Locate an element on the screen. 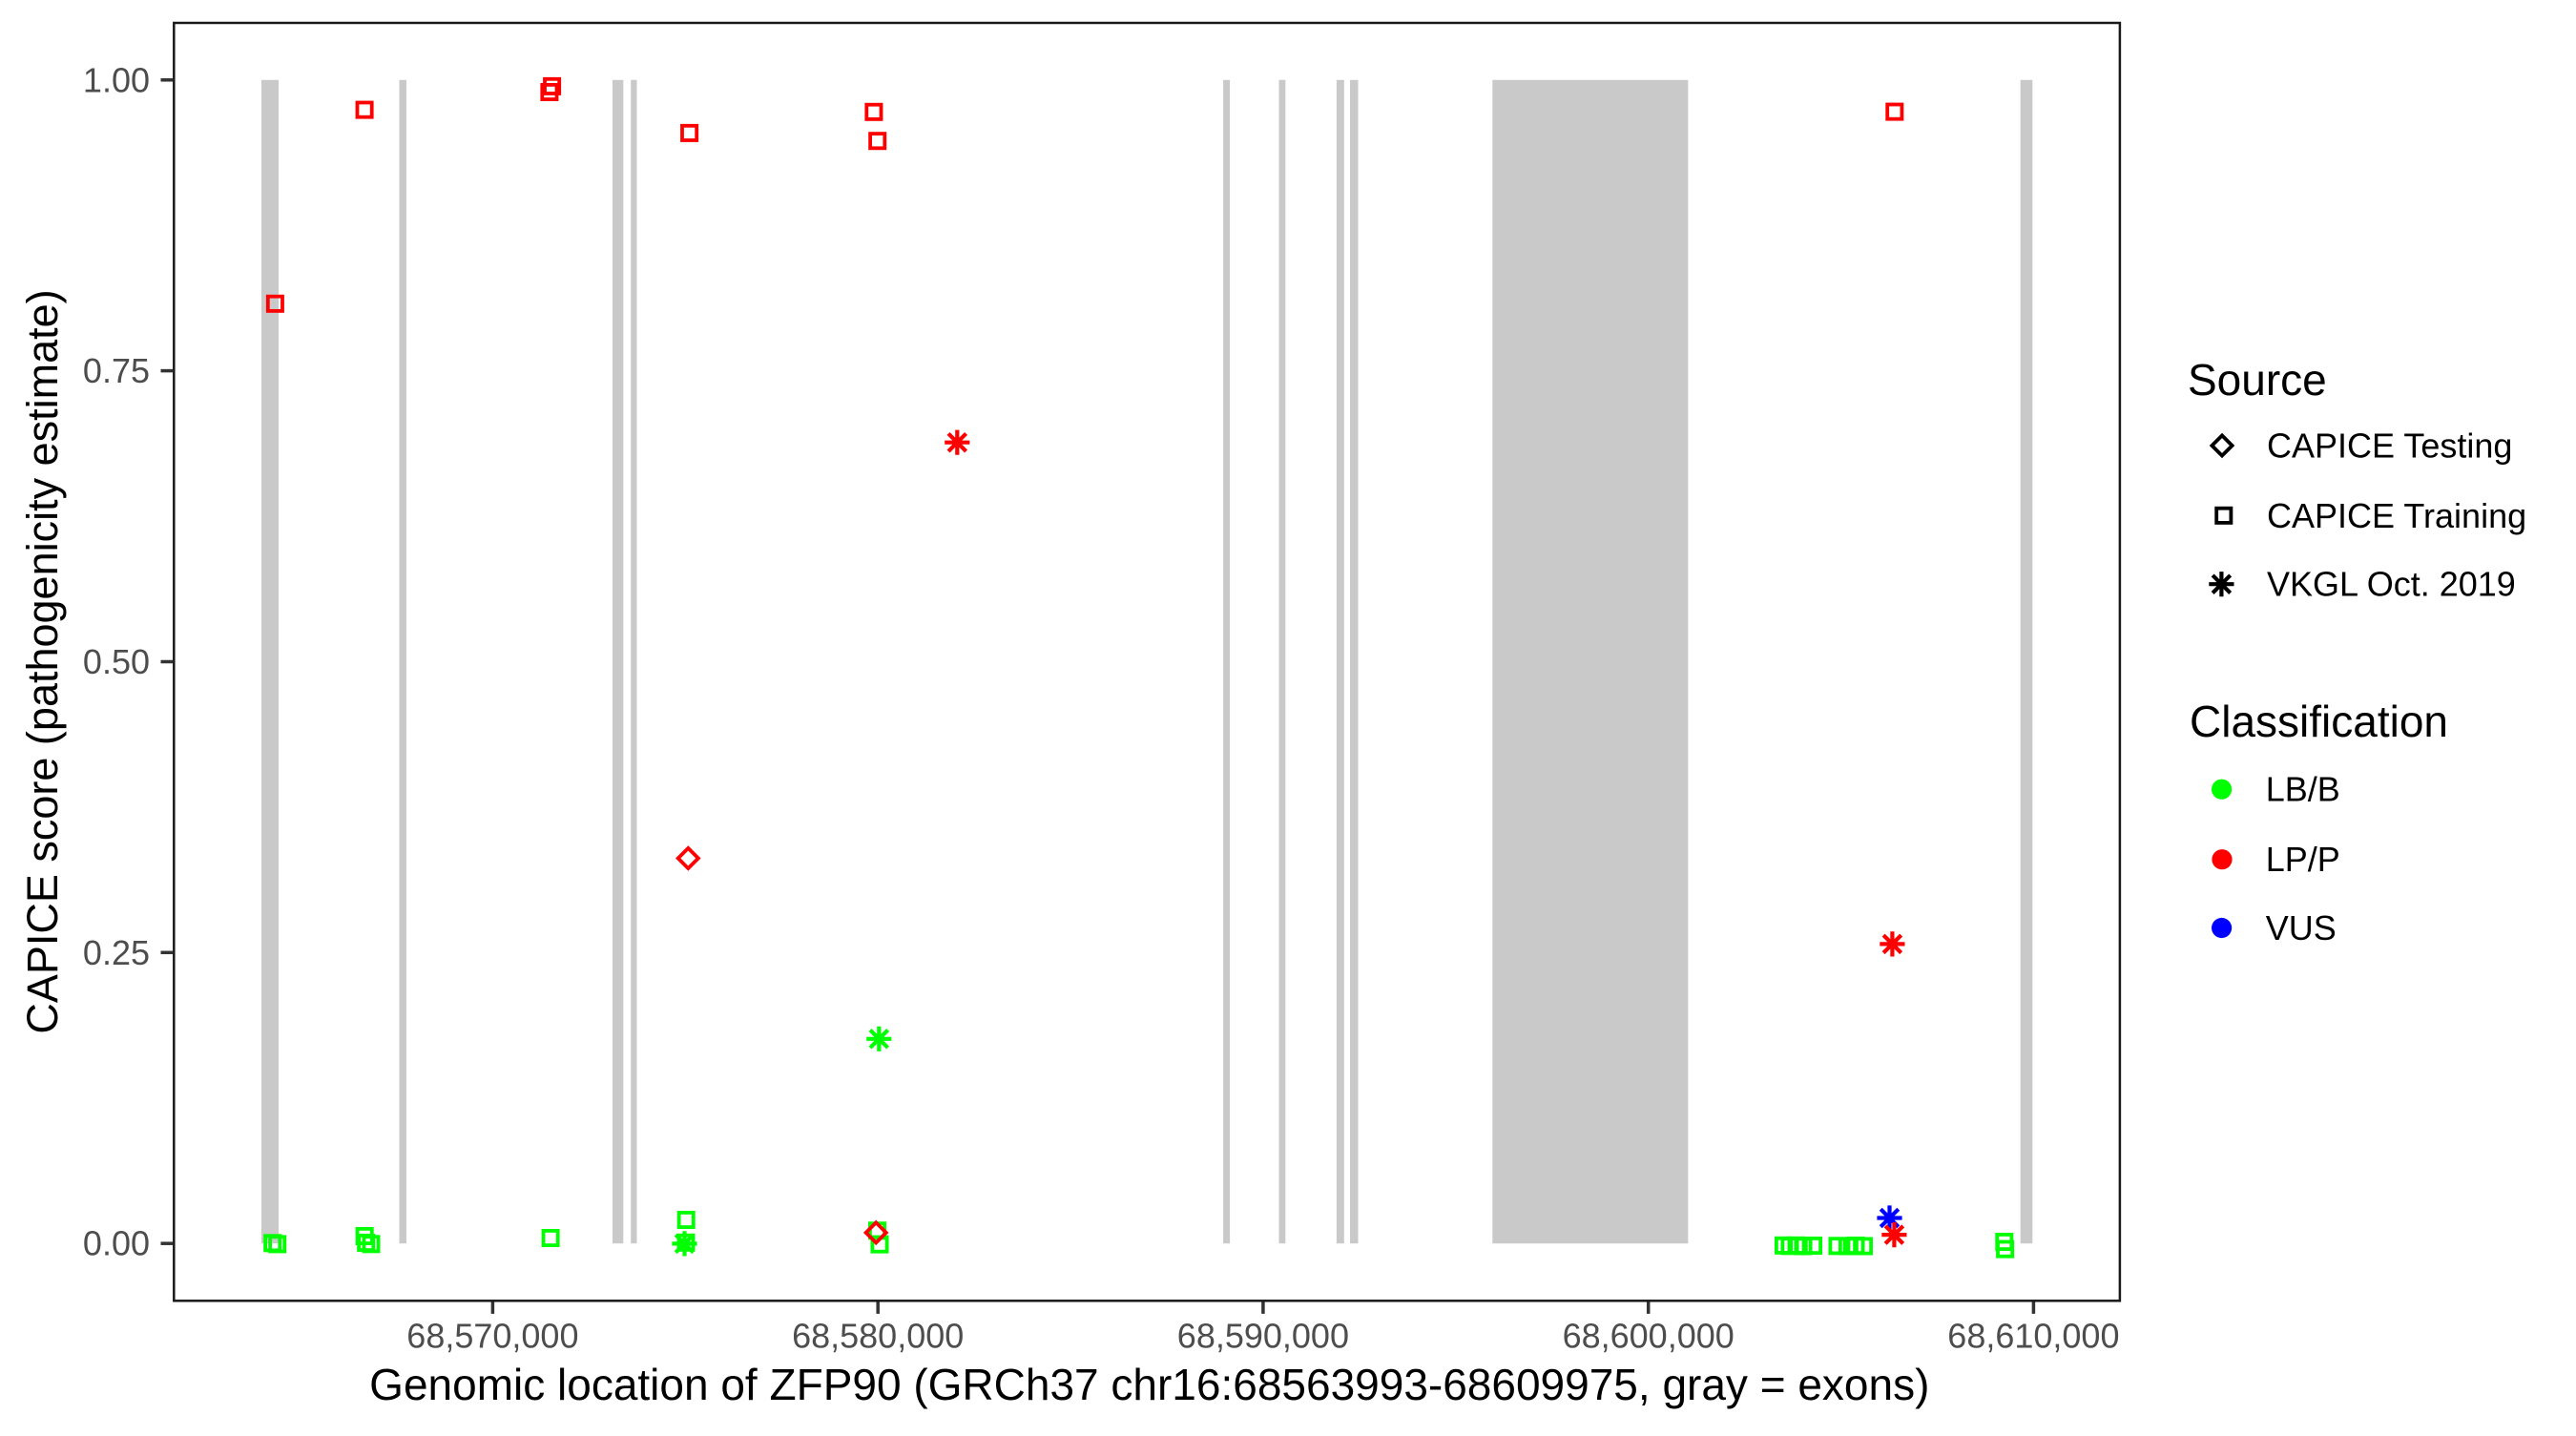 This screenshot has width=2576, height=1436. svg-text:CAPICE score (pathogenicity es: CAPICE score (pathogenicity estimate) is located at coordinates (42, 661).